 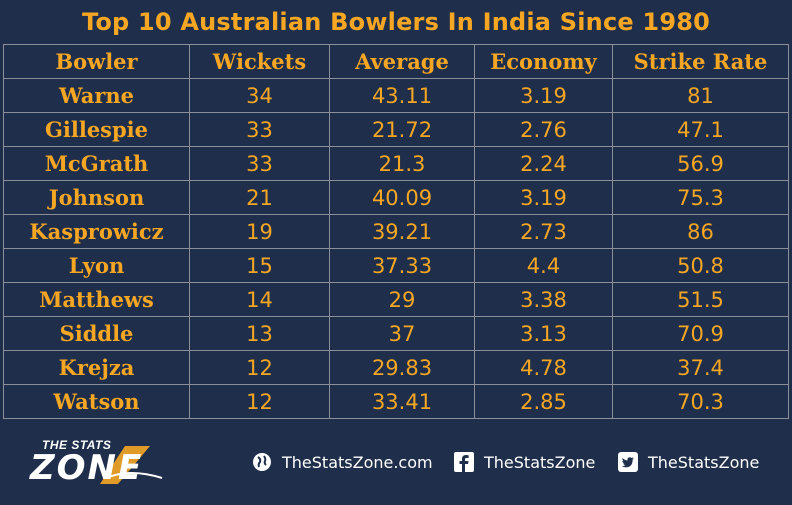 What do you see at coordinates (700, 333) in the screenshot?
I see `strike-rate-cell: 70.9` at bounding box center [700, 333].